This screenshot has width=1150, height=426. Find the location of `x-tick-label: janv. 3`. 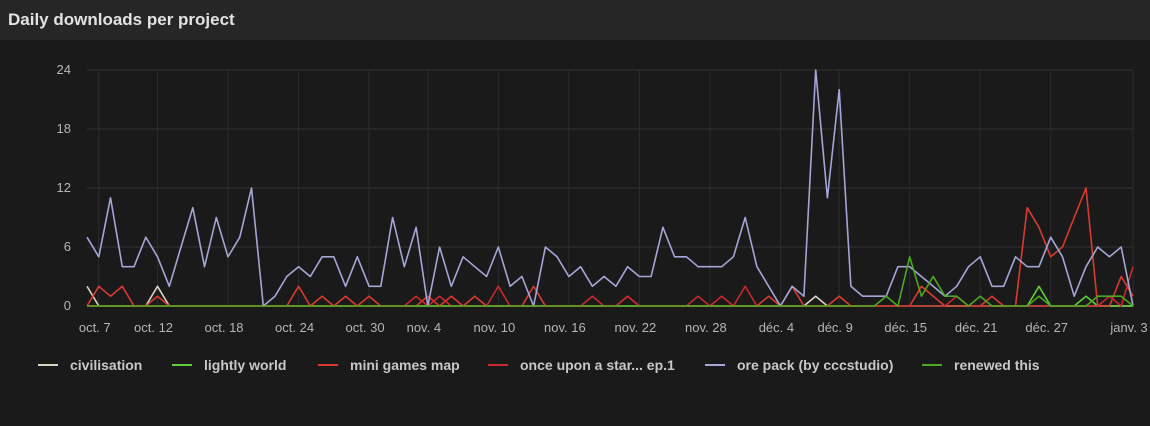

x-tick-label: janv. 3 is located at coordinates (1128, 327).